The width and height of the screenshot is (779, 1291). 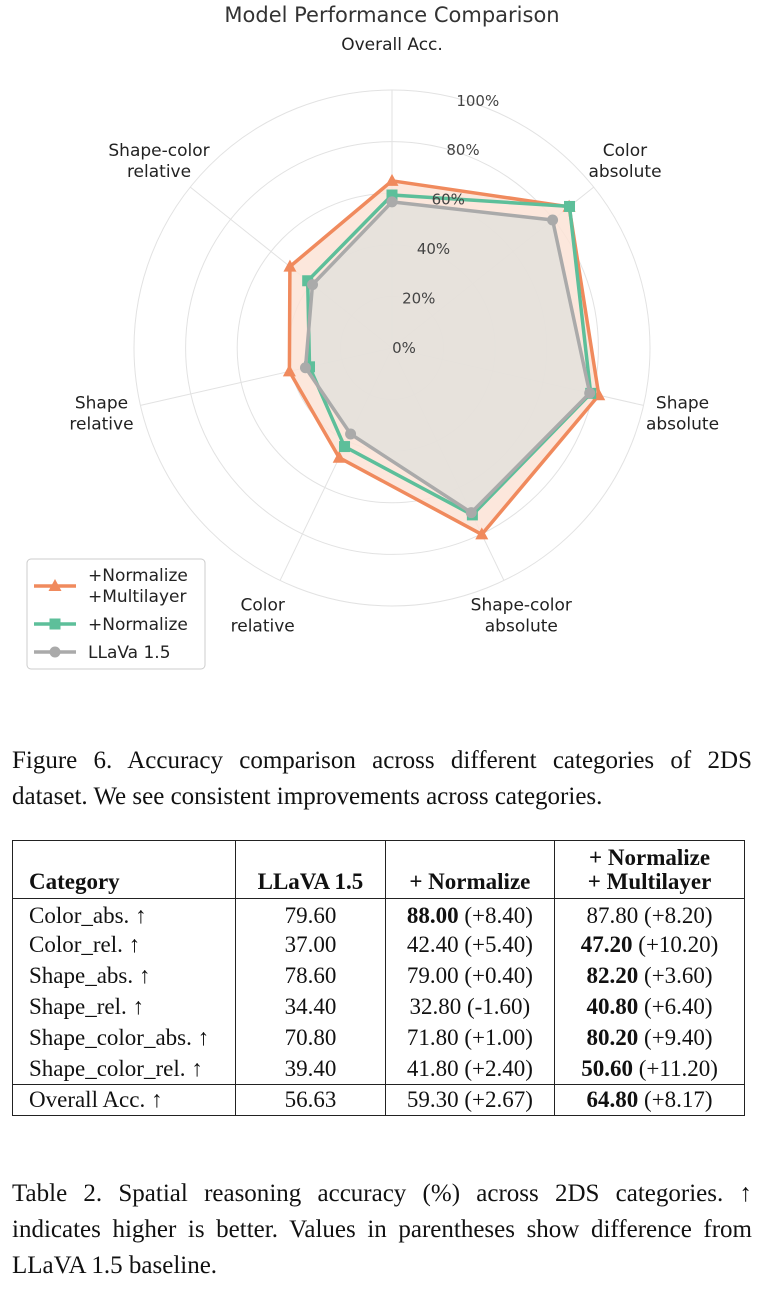 I want to click on cell-category: Overall Acc. ↑, so click(x=124, y=1100).